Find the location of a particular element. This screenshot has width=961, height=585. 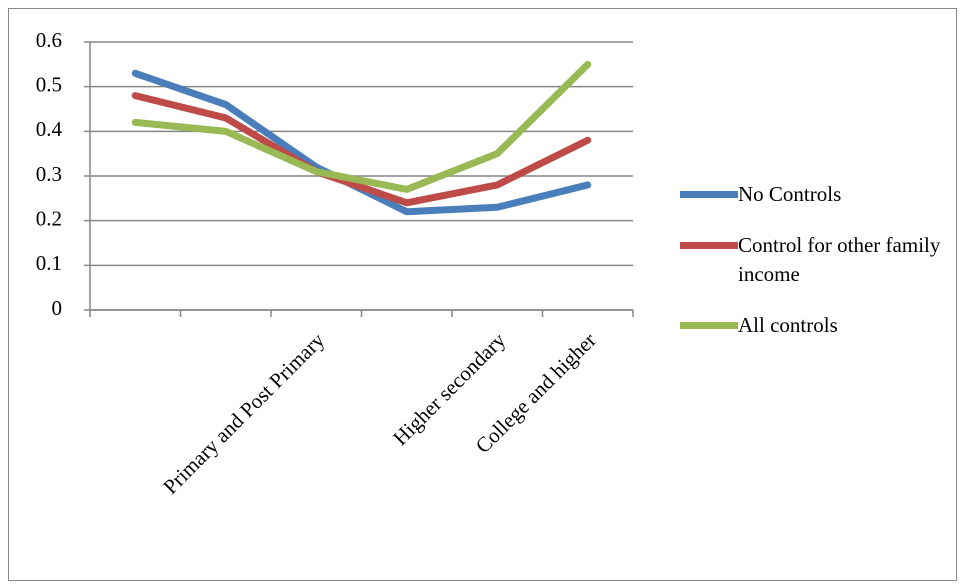

legend-item: Control for other family income is located at coordinates (815, 260).